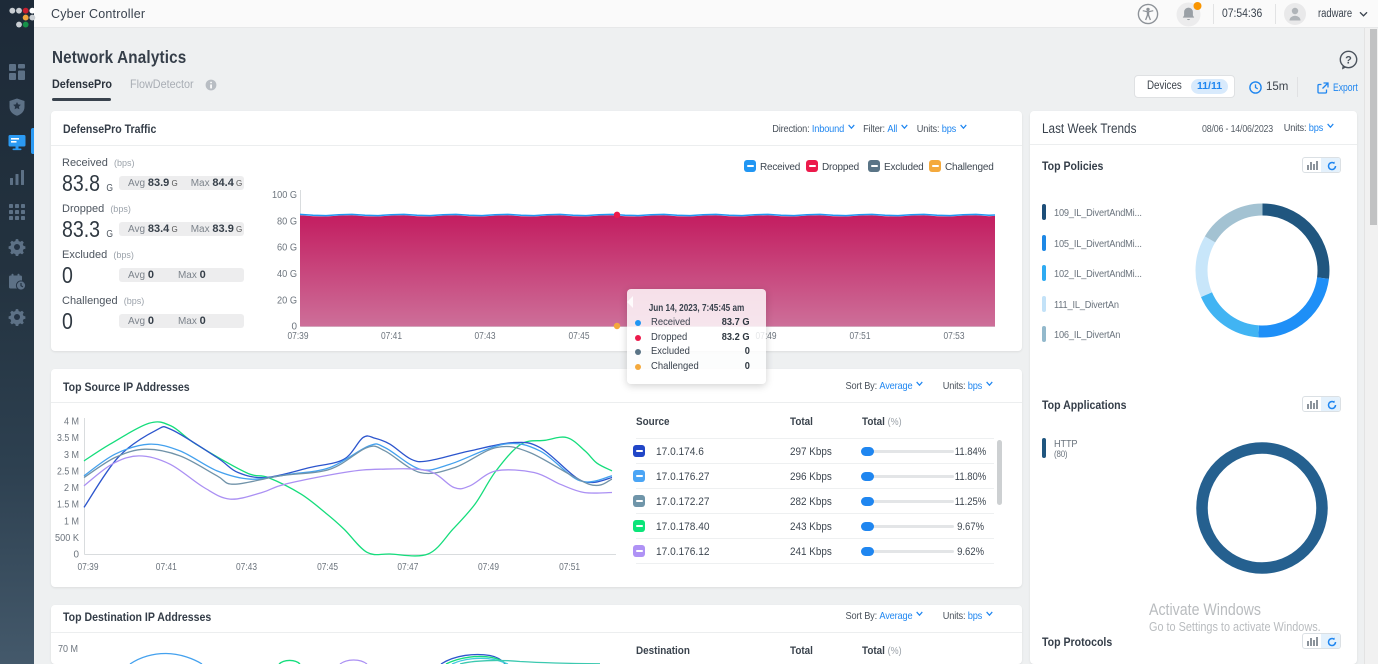  I want to click on svg-text: 2 M, so click(71, 488).